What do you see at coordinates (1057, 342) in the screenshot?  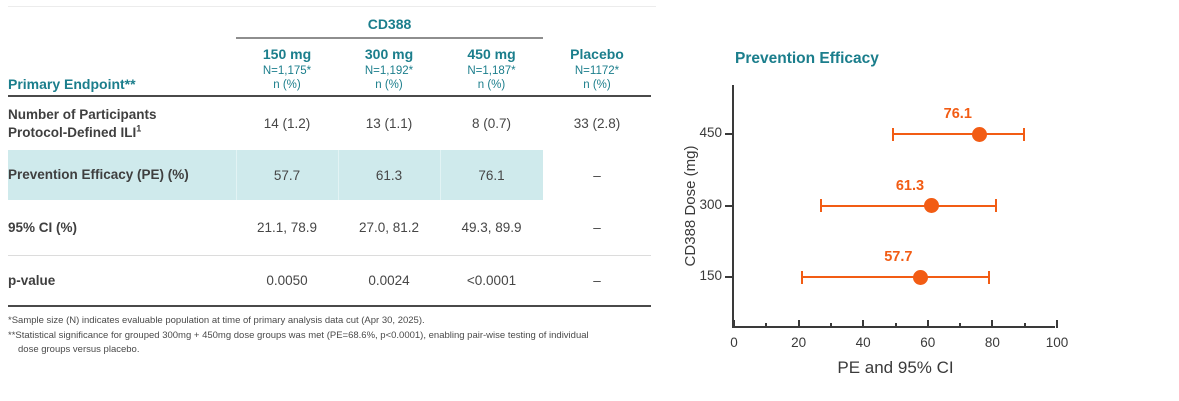 I see `x-tick-label: 100` at bounding box center [1057, 342].